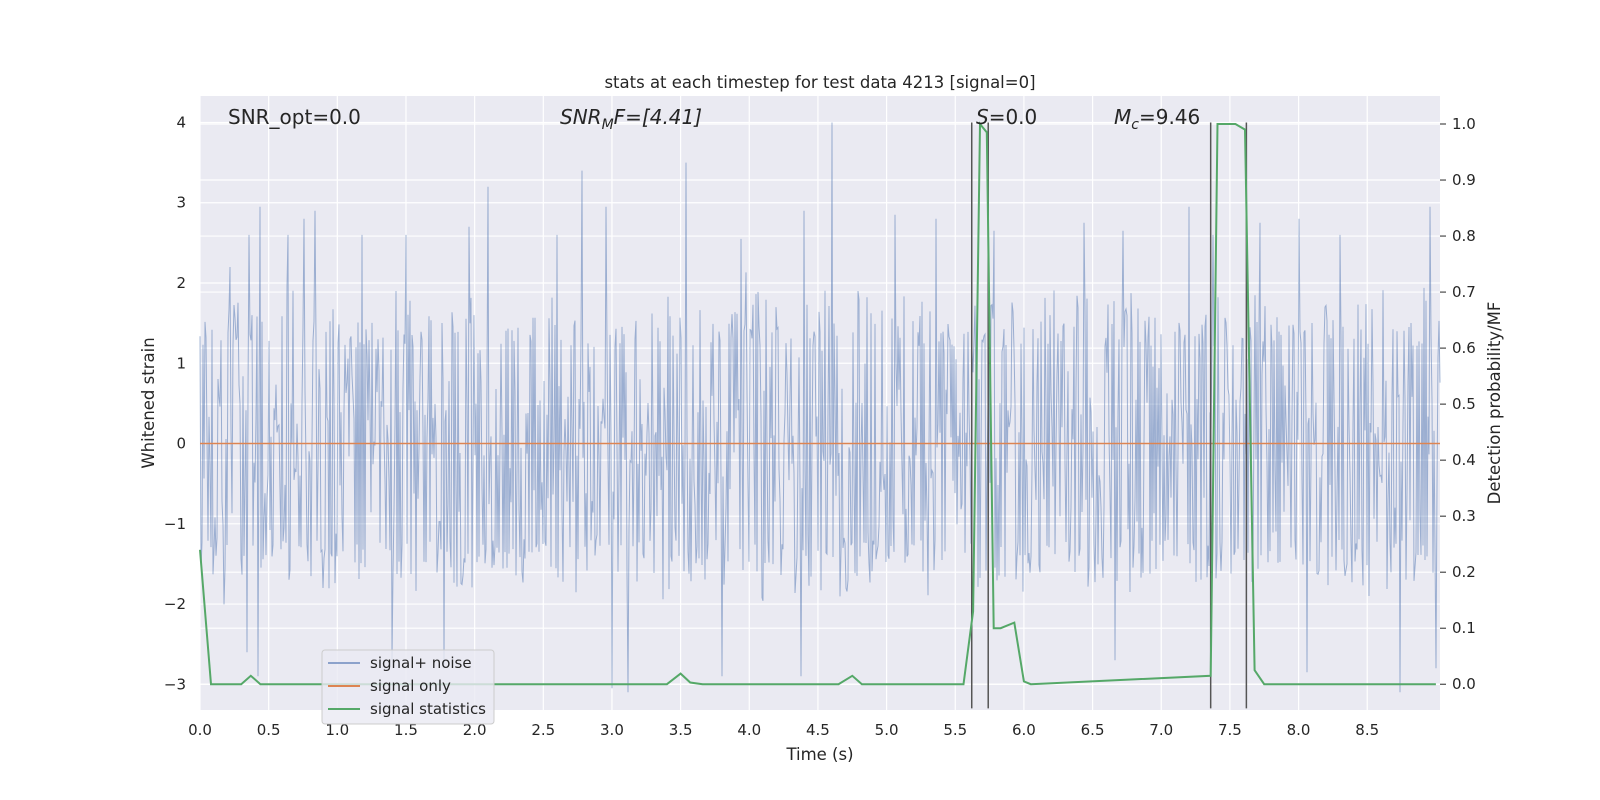 This screenshot has height=800, width=1600. Describe the element at coordinates (1464, 460) in the screenshot. I see `y2-tick-label: 0.4` at that location.